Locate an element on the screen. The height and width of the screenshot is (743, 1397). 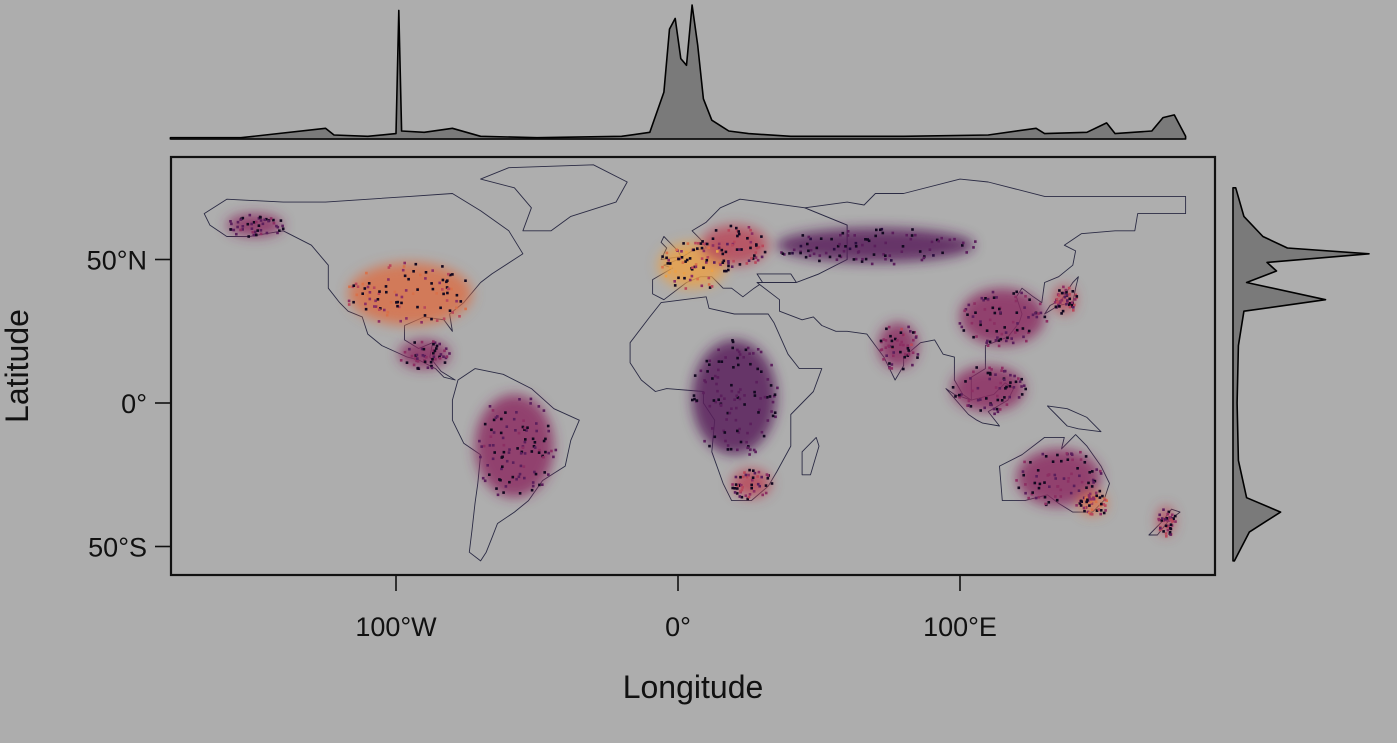
continent-new-guinea is located at coordinates (1074, 419).